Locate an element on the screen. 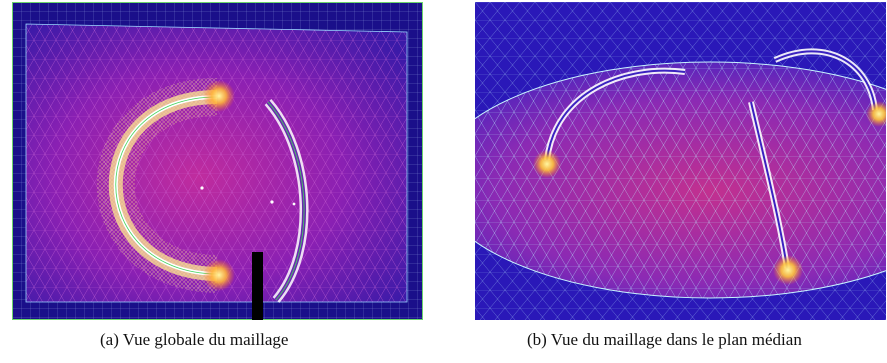 This screenshot has height=363, width=887. caption-median-plane: (b) Vue du maillage dans le plan médian is located at coordinates (664, 339).